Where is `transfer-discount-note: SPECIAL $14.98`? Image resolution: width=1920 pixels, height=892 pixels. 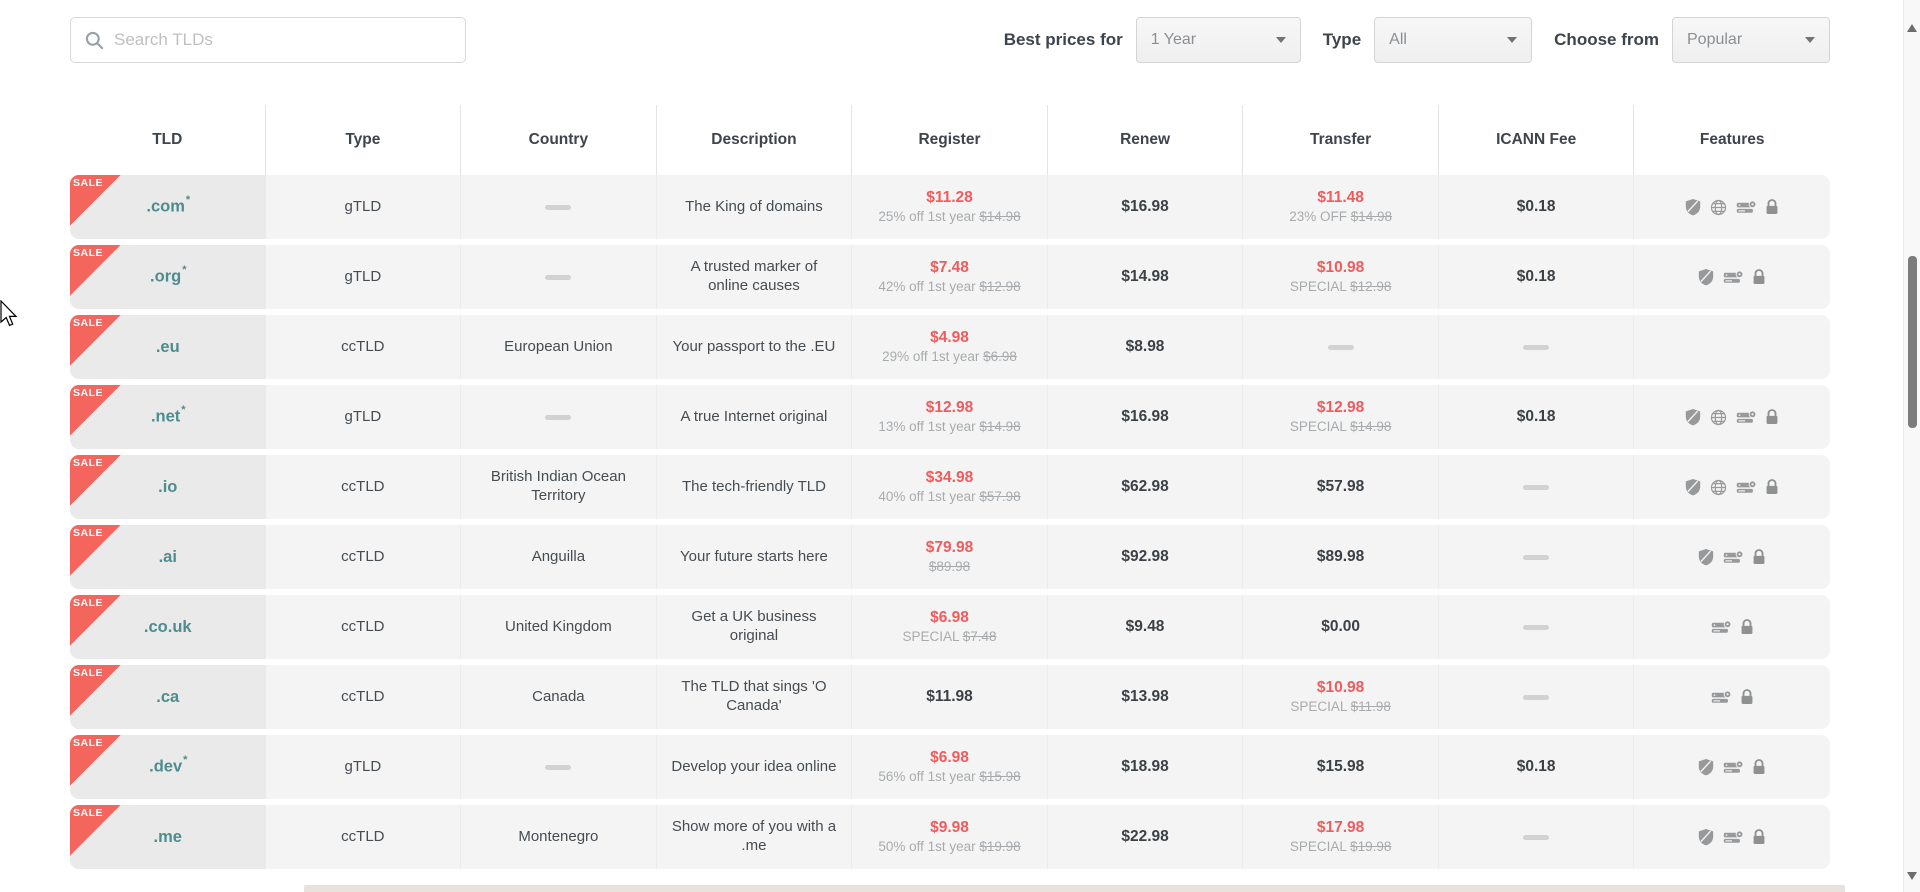
transfer-discount-note: SPECIAL $14.98 is located at coordinates (1340, 427).